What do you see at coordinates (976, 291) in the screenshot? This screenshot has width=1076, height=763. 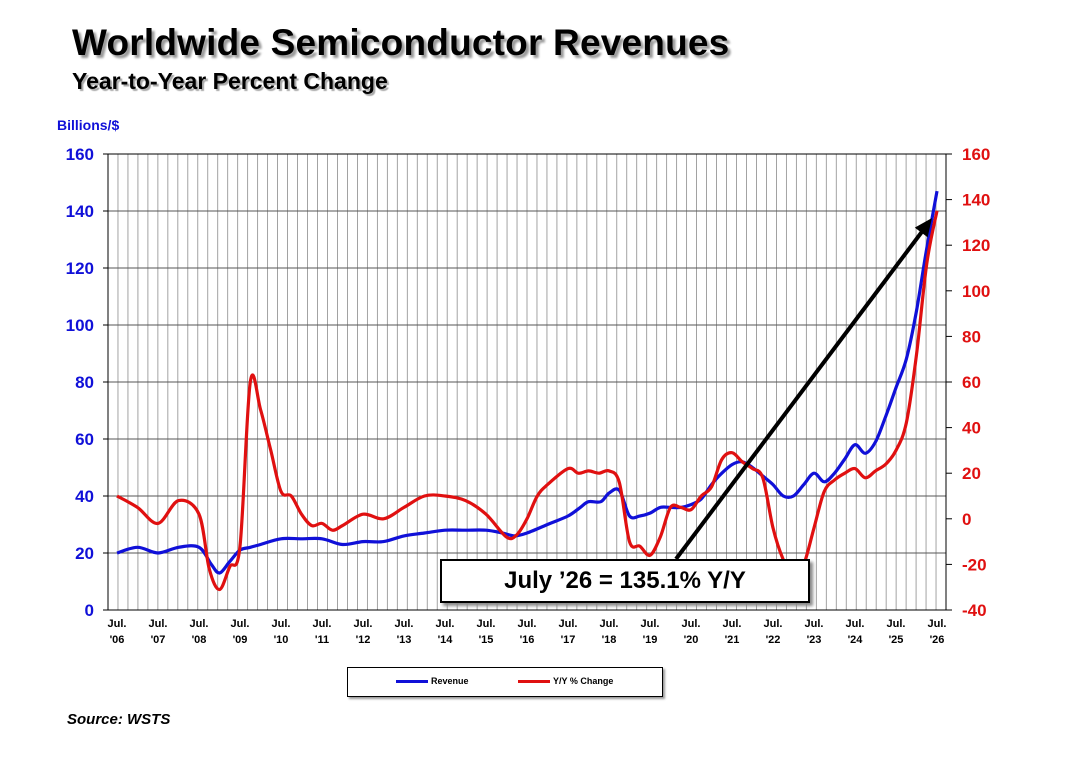 I see `right-tick-label: 100` at bounding box center [976, 291].